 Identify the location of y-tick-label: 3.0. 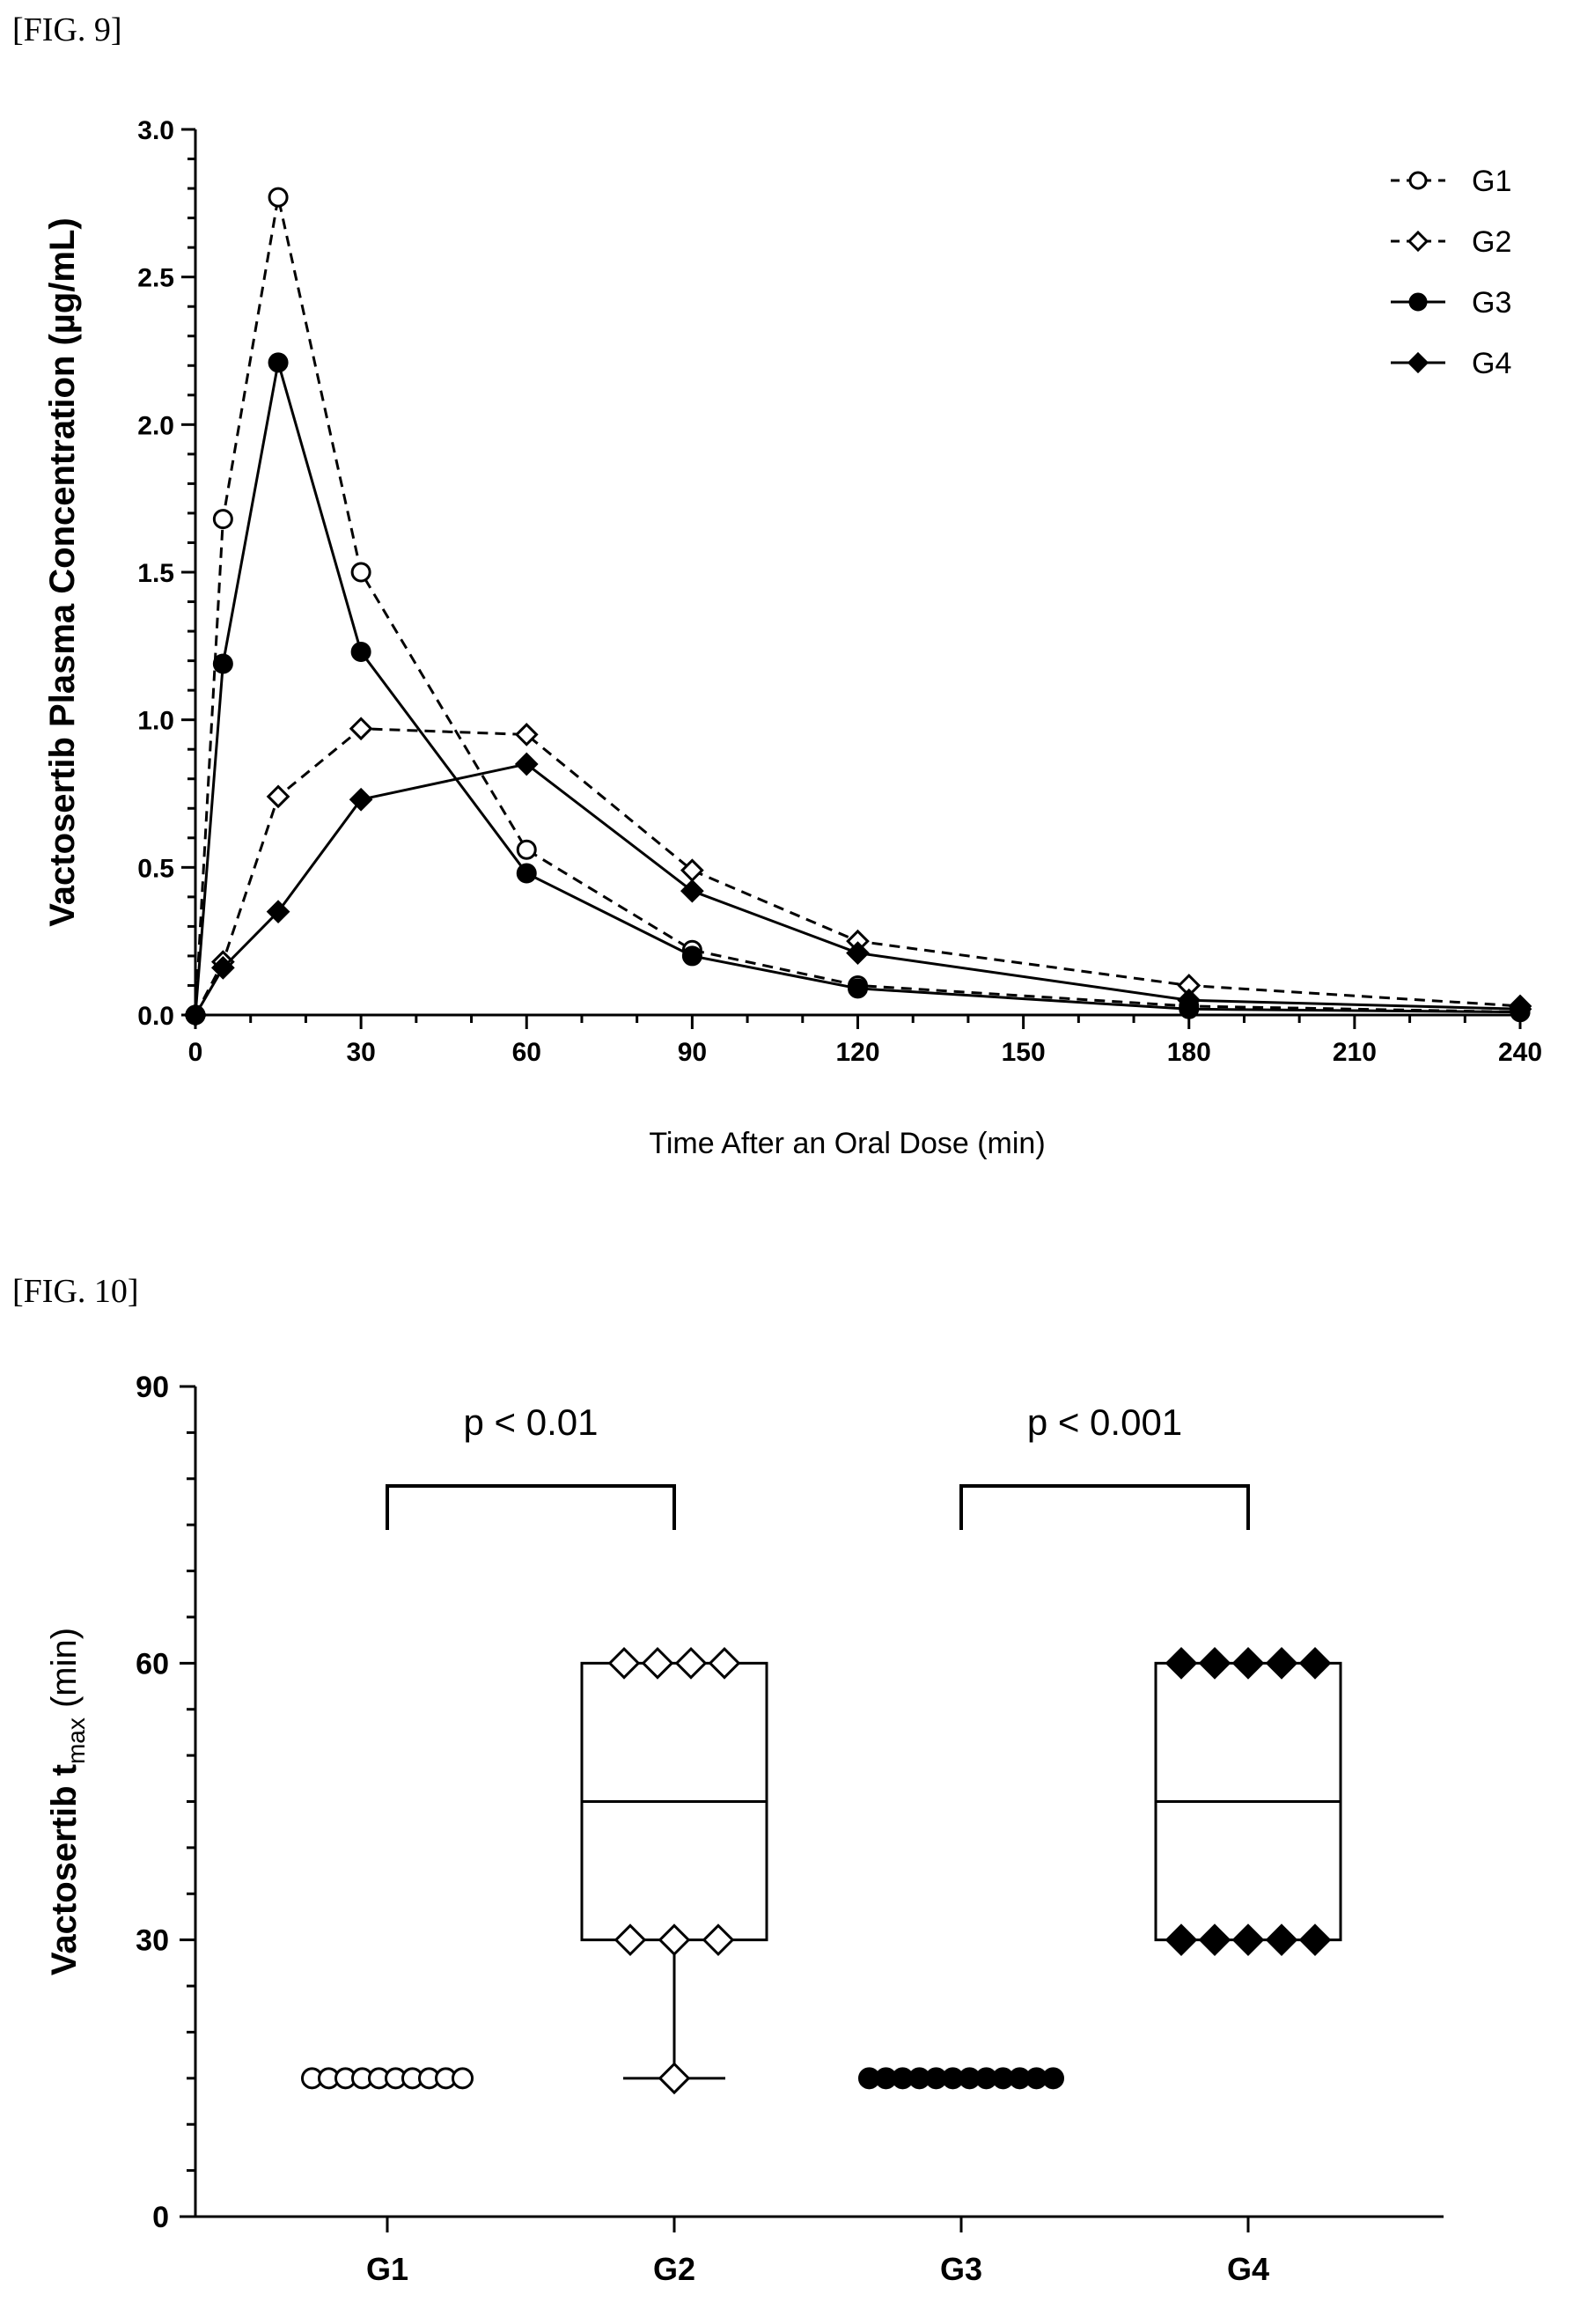
(156, 130).